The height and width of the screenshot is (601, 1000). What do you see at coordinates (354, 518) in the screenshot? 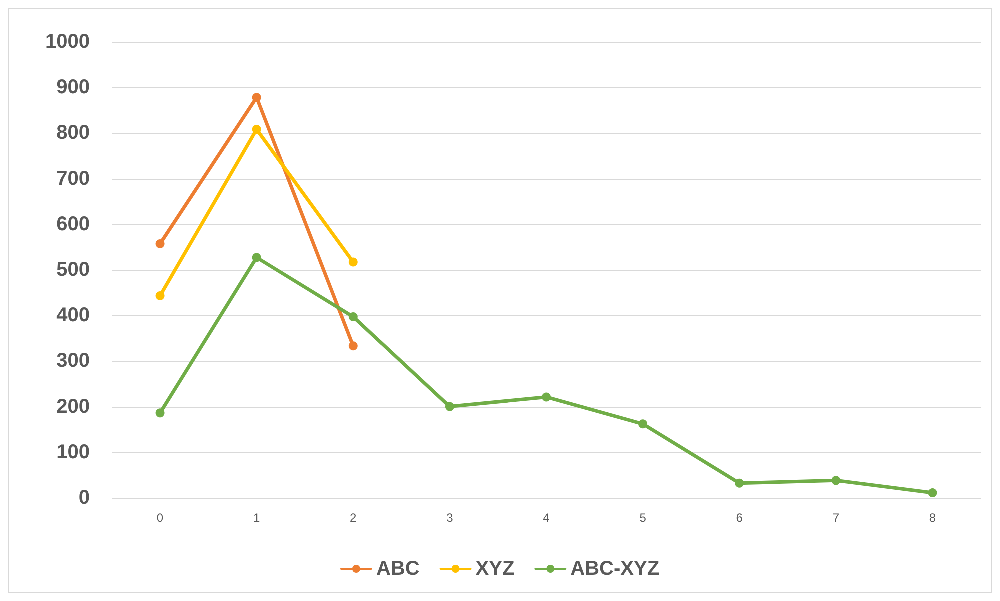
I see `x-tick-label: 2` at bounding box center [354, 518].